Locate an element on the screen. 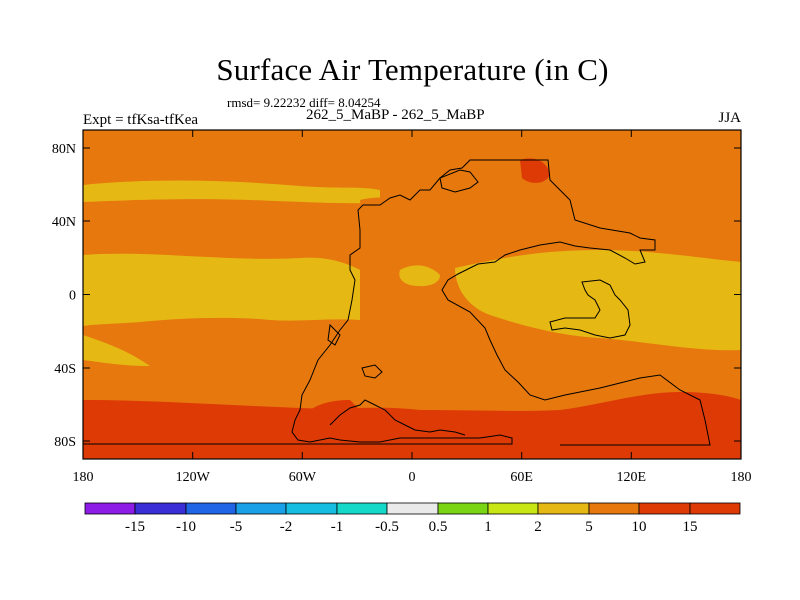 The height and width of the screenshot is (600, 800). coastline-south-island is located at coordinates (372, 371).